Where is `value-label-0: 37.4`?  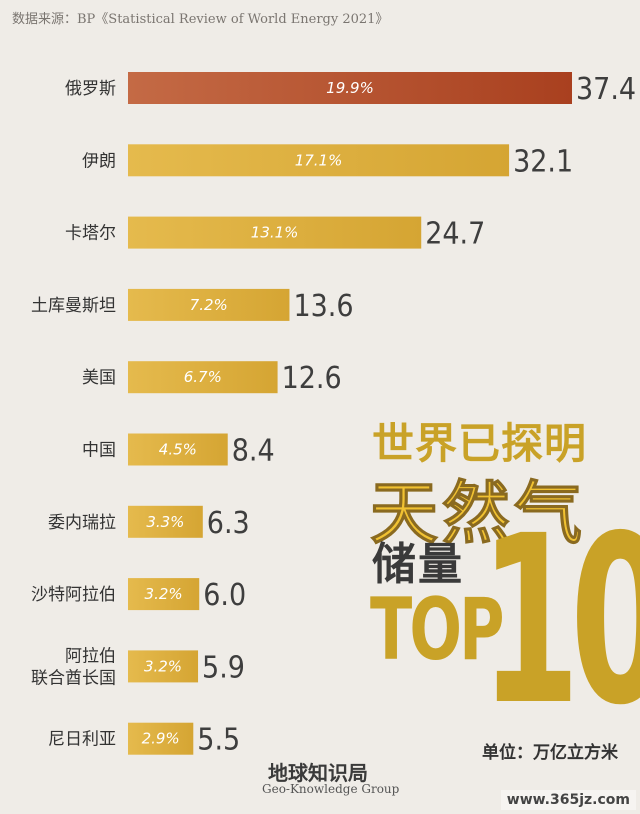
value-label-0: 37.4 is located at coordinates (606, 89).